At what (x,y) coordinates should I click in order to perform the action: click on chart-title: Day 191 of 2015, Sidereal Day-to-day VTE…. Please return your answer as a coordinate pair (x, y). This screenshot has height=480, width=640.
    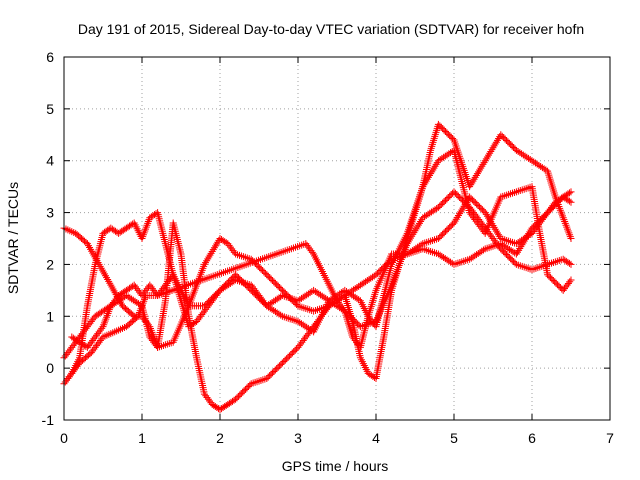
    Looking at the image, I should click on (331, 29).